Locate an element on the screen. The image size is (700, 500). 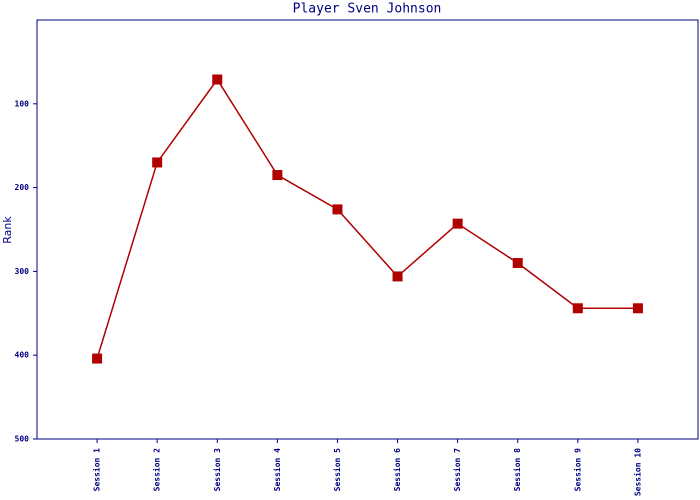
x-tick-label: Session 2 is located at coordinates (157, 470).